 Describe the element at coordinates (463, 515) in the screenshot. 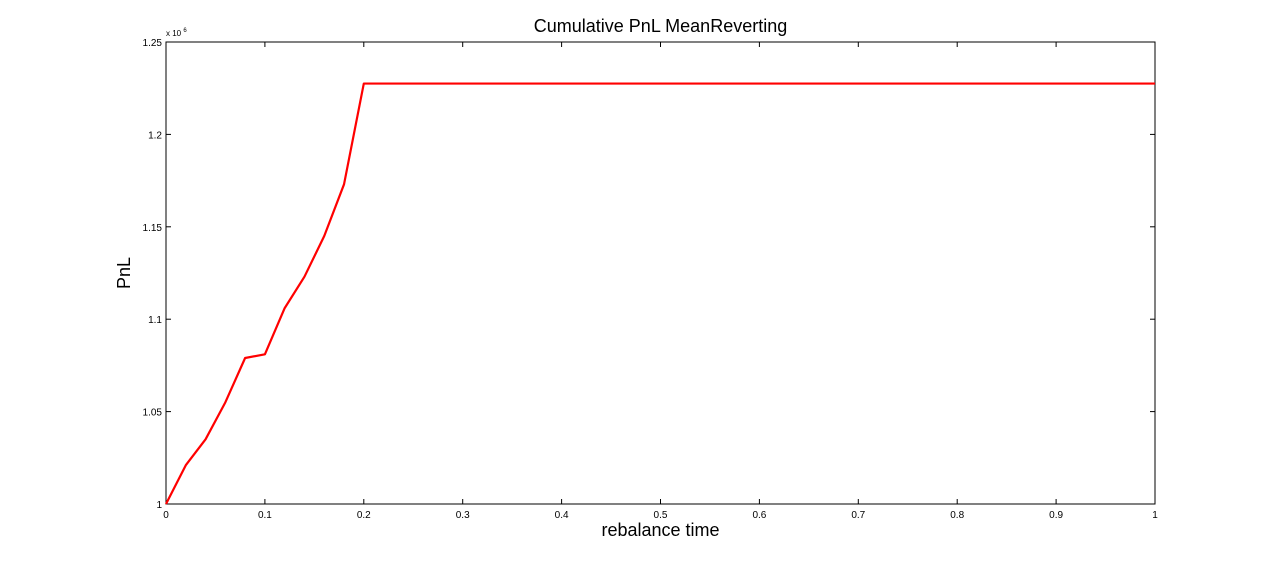

I see `x-tick-label: 0.3` at that location.